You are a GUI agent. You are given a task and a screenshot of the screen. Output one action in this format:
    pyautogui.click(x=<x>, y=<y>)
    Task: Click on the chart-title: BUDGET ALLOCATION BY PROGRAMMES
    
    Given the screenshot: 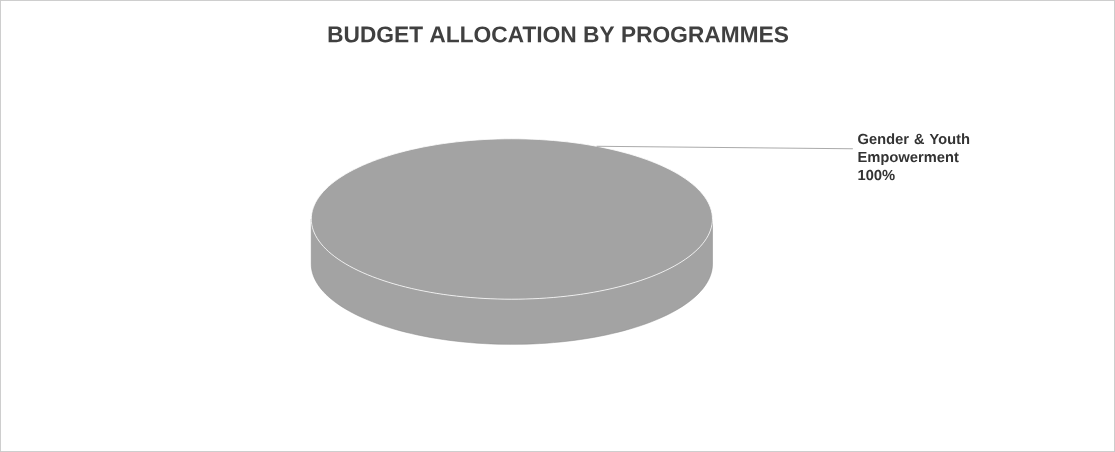 What is the action you would take?
    pyautogui.click(x=558, y=34)
    